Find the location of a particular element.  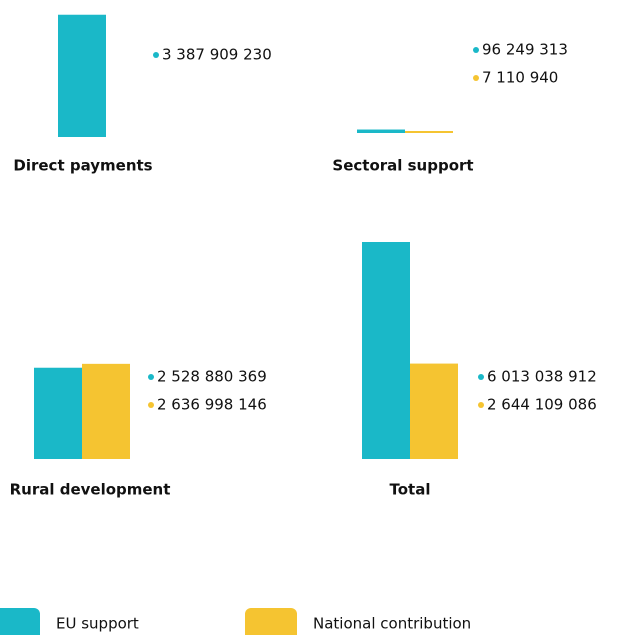

value-label: 3 387 909 230 is located at coordinates (217, 55).